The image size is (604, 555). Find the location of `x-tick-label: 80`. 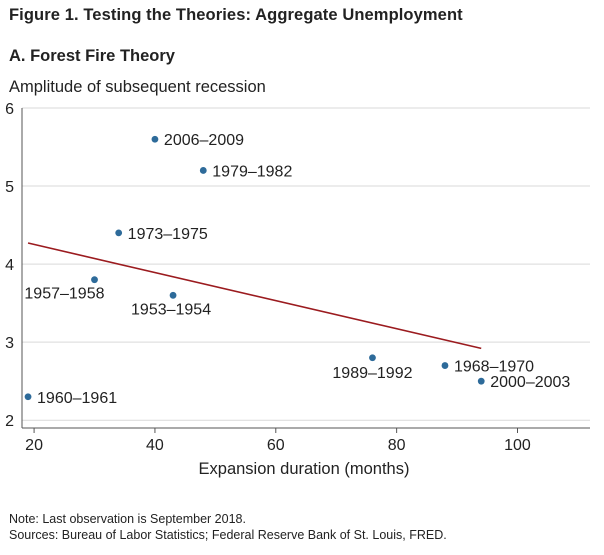

x-tick-label: 80 is located at coordinates (397, 445).